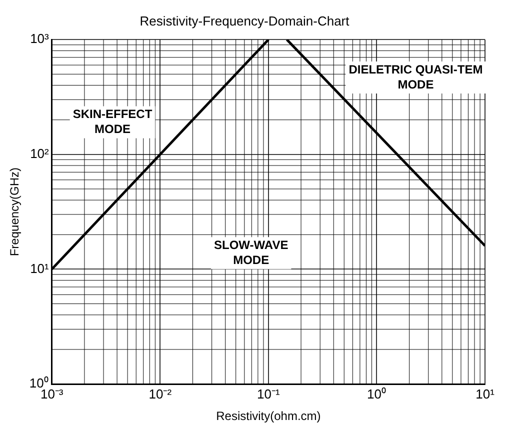 The width and height of the screenshot is (507, 432). I want to click on x-tick-label: 10⁰, so click(376, 394).